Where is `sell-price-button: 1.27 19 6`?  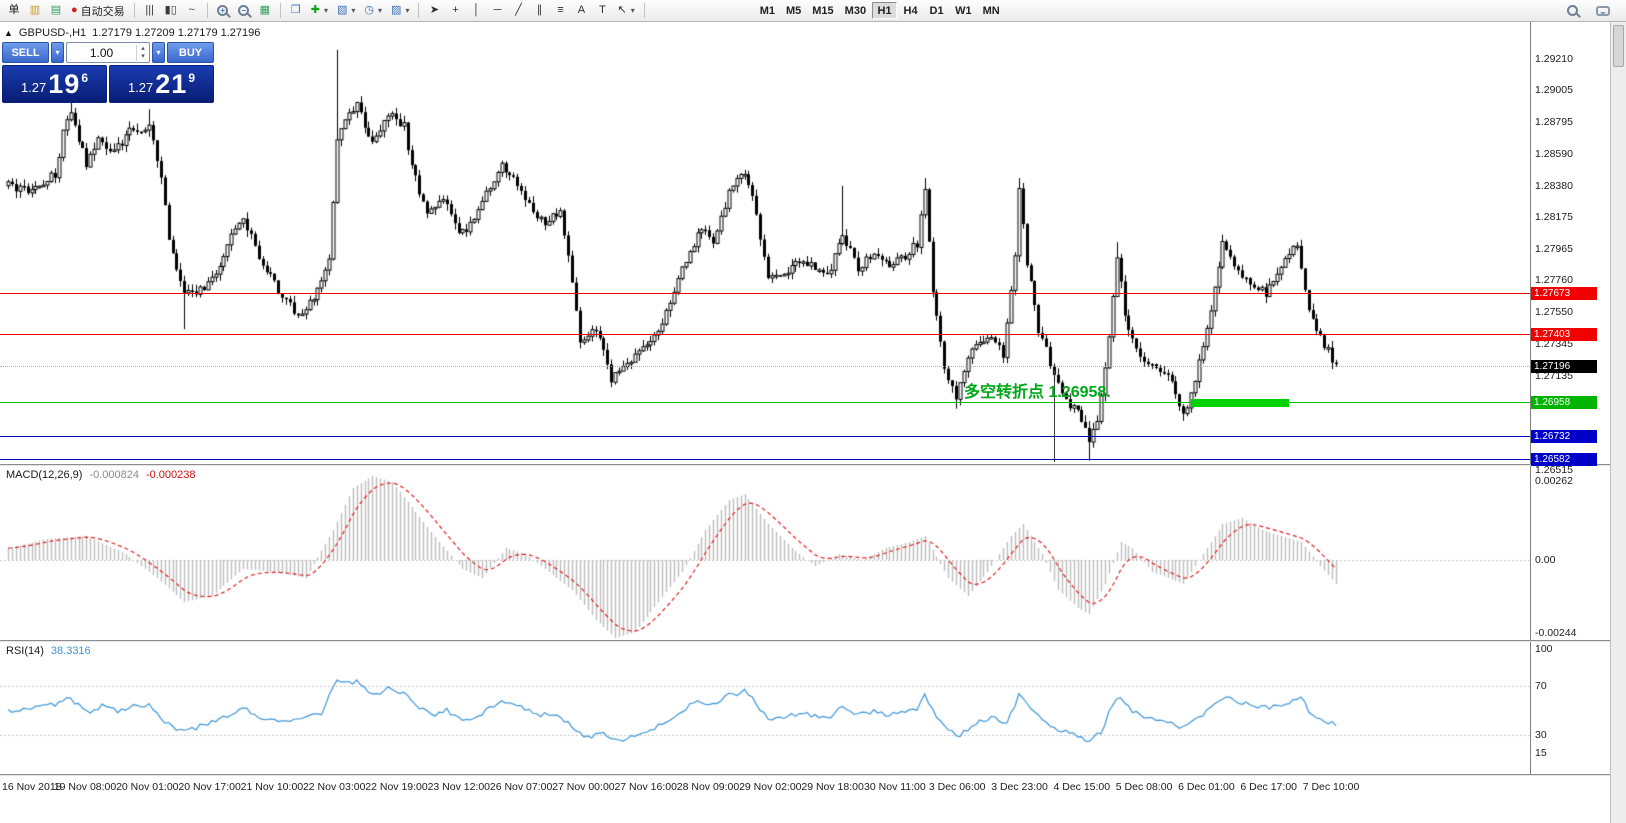
sell-price-button: 1.27 19 6 is located at coordinates (54, 84).